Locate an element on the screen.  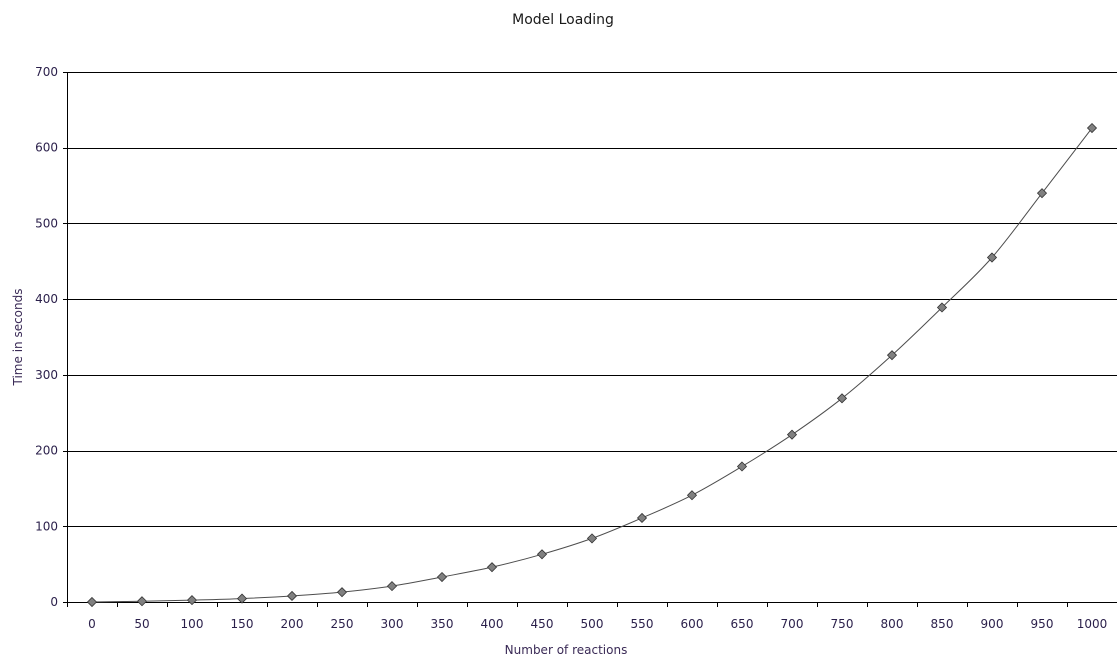
y-tick-label-400: 400 is located at coordinates (46, 299).